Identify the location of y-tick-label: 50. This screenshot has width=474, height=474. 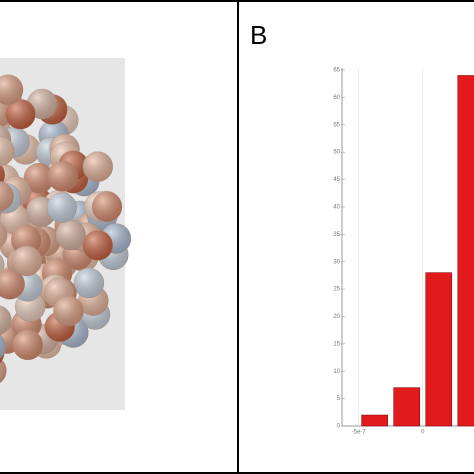
(336, 153).